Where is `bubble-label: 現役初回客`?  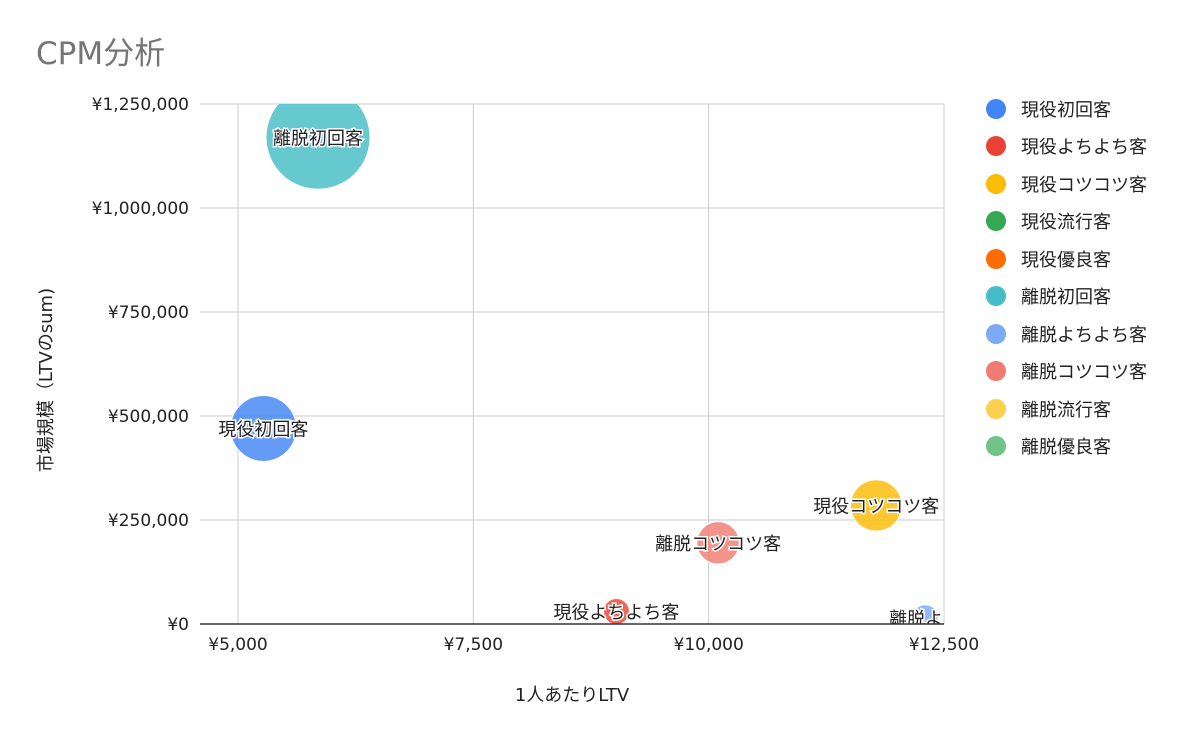
bubble-label: 現役初回客 is located at coordinates (263, 429).